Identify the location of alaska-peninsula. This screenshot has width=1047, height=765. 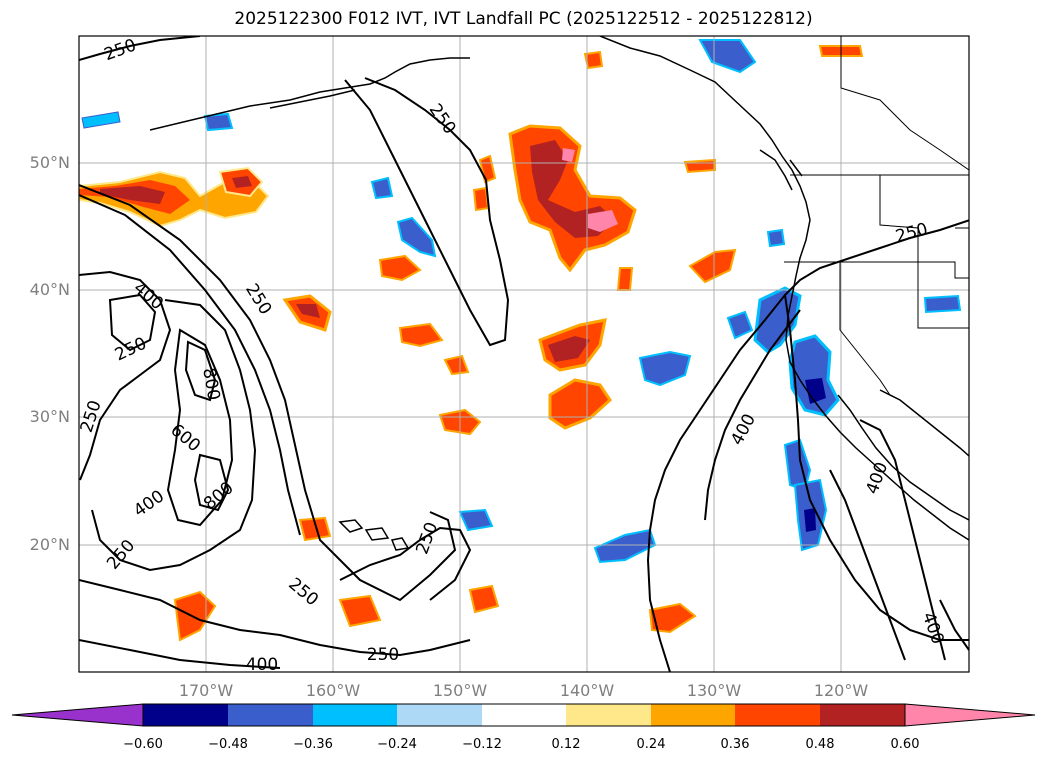
(312, 99).